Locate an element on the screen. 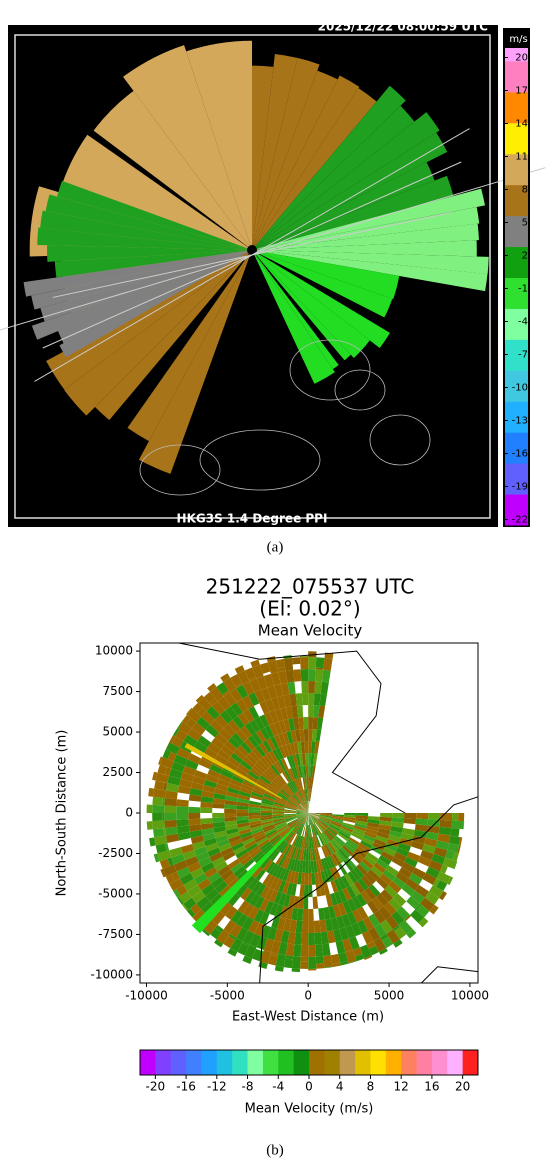  colorbar-tick-label: 4 is located at coordinates (340, 1087).